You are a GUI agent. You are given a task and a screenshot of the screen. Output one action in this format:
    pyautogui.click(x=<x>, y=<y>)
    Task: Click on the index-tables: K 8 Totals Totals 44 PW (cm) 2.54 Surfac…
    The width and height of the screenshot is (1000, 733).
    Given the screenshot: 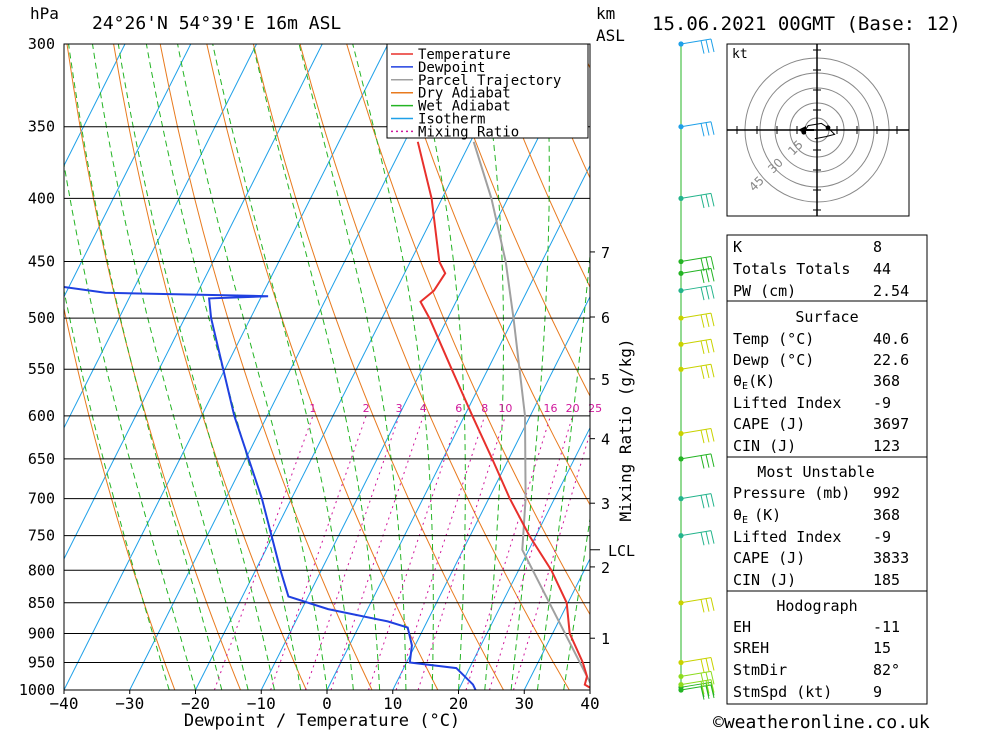 What is the action you would take?
    pyautogui.click(x=827, y=469)
    